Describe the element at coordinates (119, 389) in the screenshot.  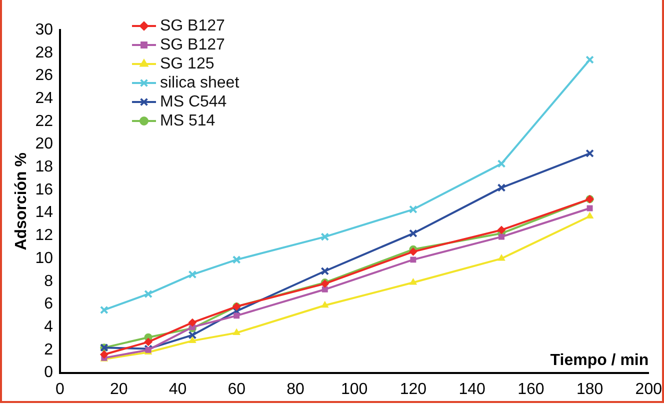
I see `x-tick-label: 20` at that location.